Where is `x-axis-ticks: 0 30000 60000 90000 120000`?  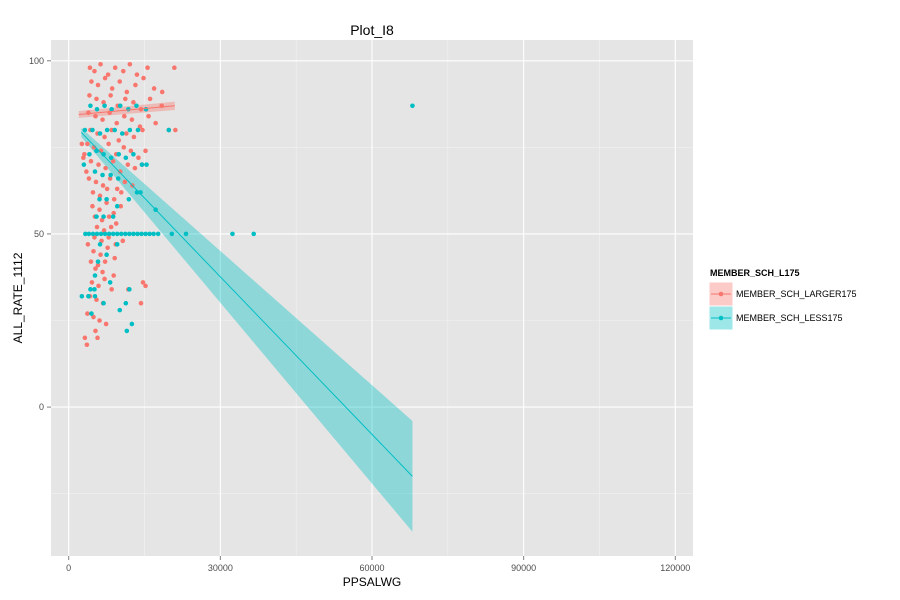 x-axis-ticks: 0 30000 60000 90000 120000 is located at coordinates (378, 564).